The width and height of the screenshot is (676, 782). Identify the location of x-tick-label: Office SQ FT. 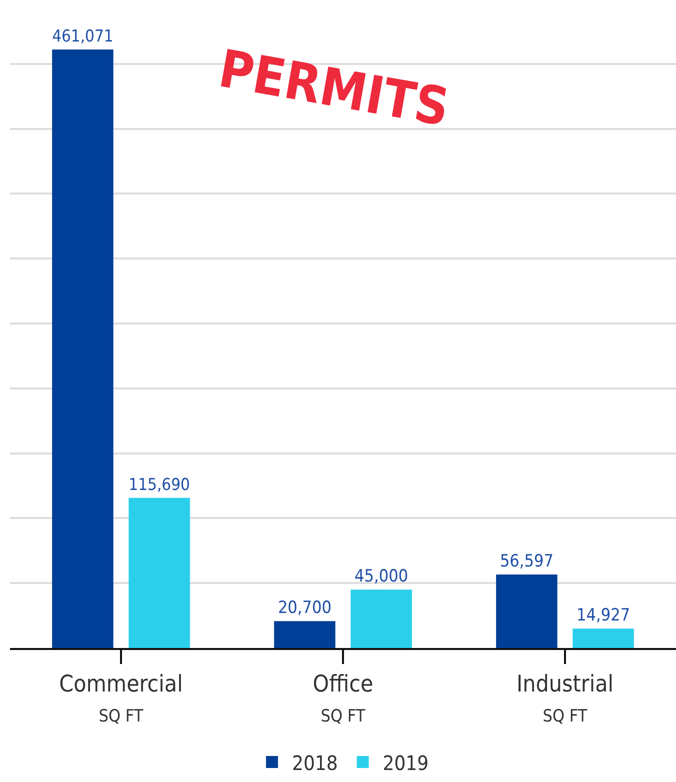
(343, 699).